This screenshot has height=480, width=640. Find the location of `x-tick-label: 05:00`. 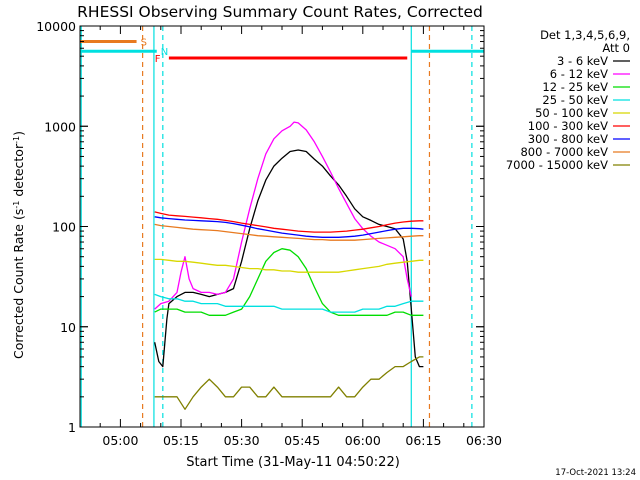

x-tick-label: 05:00 is located at coordinates (120, 440).